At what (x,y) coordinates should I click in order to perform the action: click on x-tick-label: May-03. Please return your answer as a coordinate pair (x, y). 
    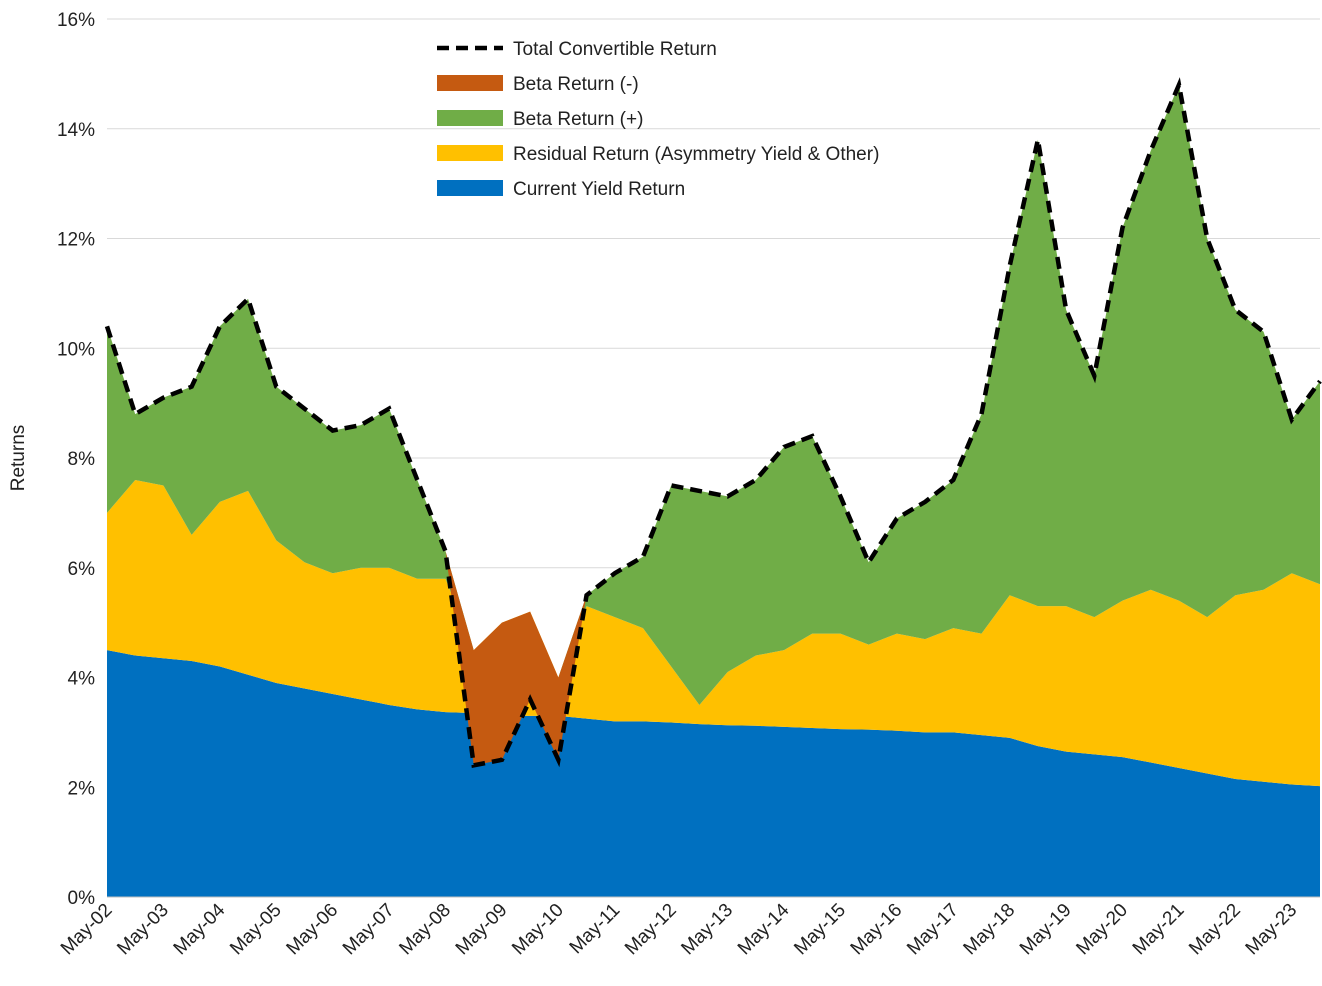
    Looking at the image, I should click on (143, 930).